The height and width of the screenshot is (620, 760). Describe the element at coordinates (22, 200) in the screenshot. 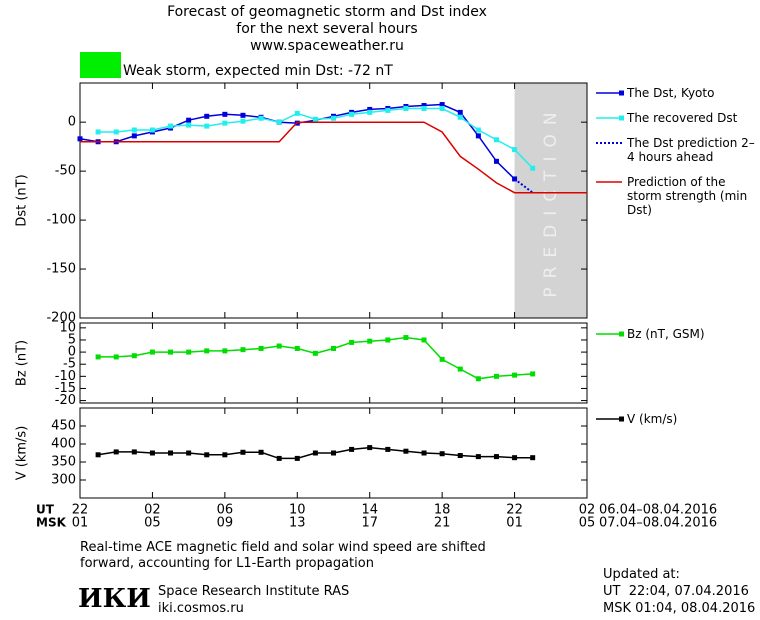

I see `y-axis-label: Dst (nT)` at that location.